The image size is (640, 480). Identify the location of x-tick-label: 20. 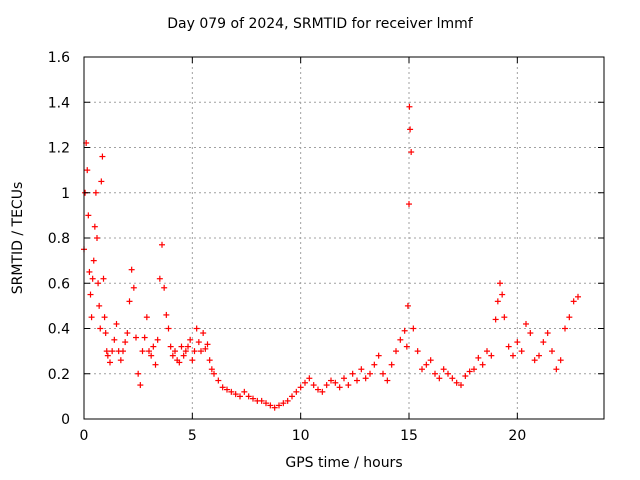
(517, 436).